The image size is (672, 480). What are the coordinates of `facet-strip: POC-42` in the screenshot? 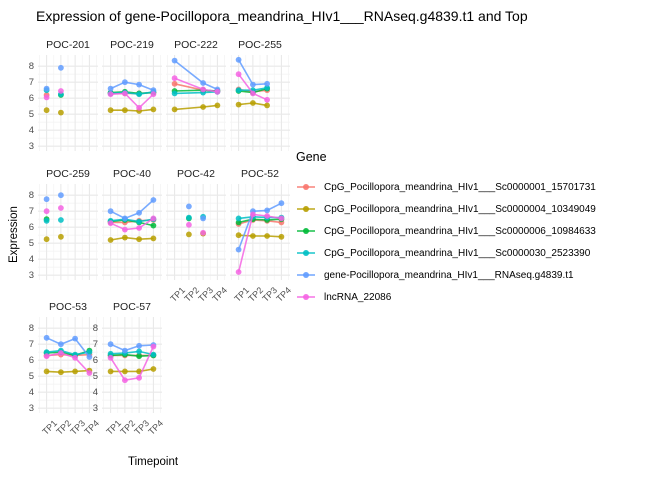 It's located at (196, 174).